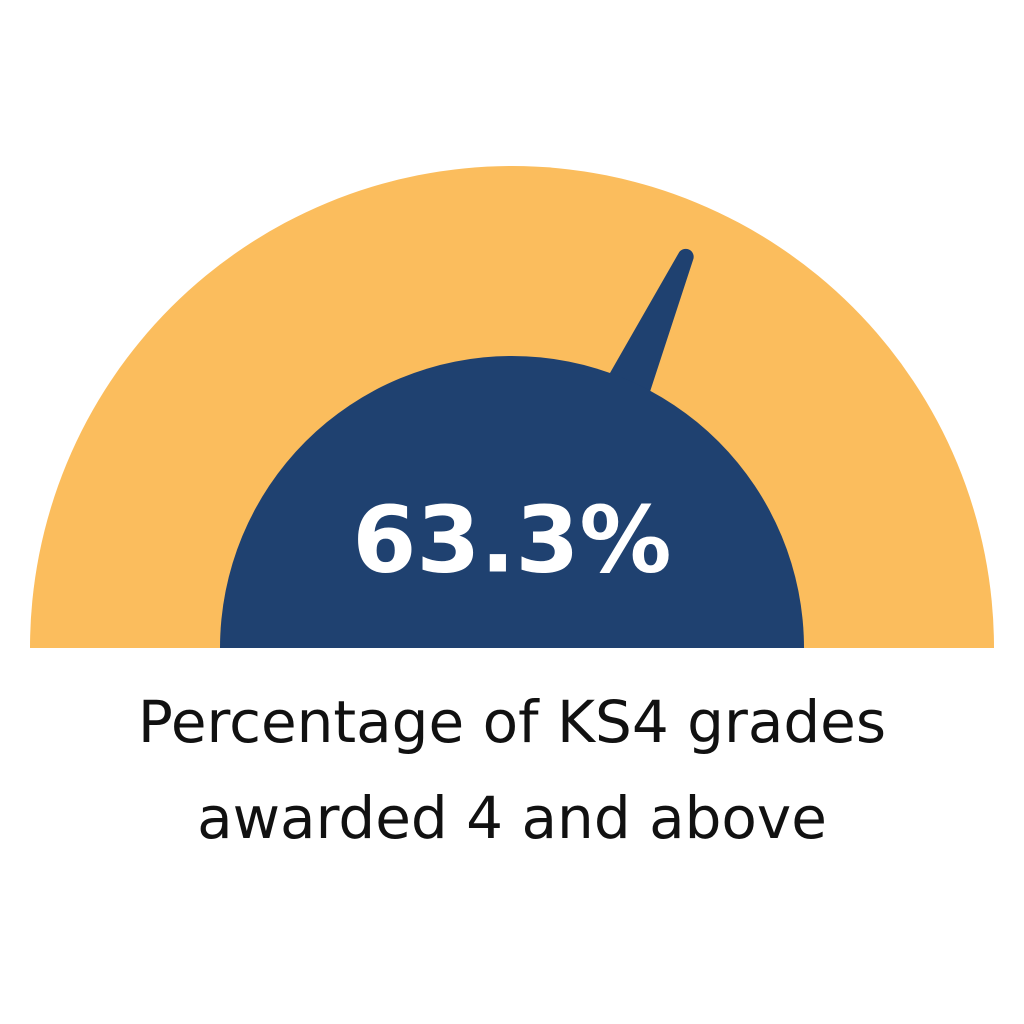  Describe the element at coordinates (512, 818) in the screenshot. I see `caption-line: awarded 4 and above` at that location.